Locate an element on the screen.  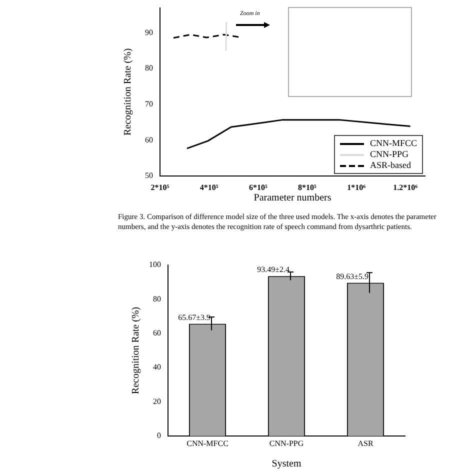
data-label: 65.67±3.9 is located at coordinates (194, 317).